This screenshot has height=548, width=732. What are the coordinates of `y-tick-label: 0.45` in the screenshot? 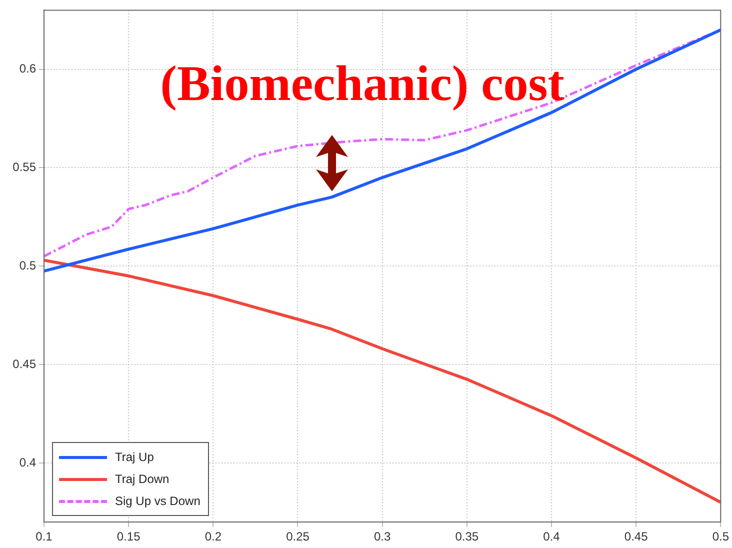 It's located at (24, 363).